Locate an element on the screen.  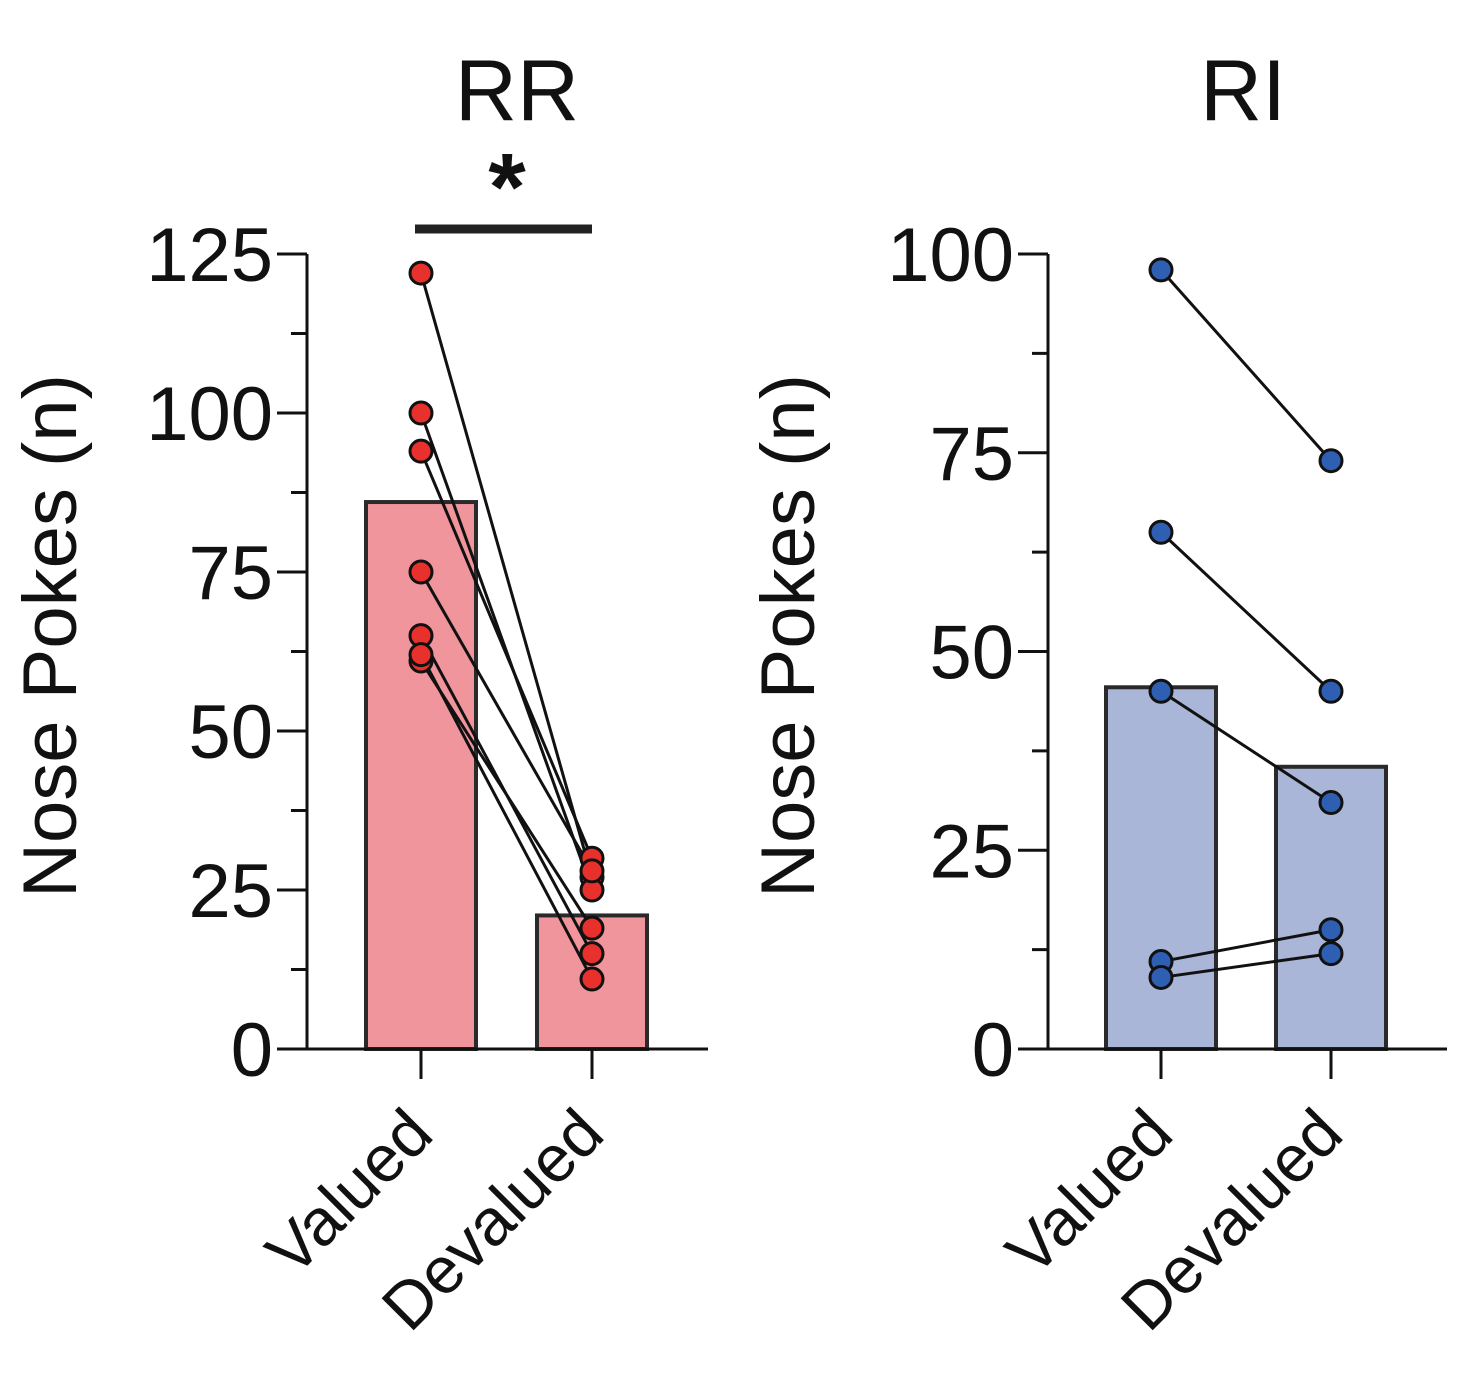
significance-star: * is located at coordinates (507, 187).